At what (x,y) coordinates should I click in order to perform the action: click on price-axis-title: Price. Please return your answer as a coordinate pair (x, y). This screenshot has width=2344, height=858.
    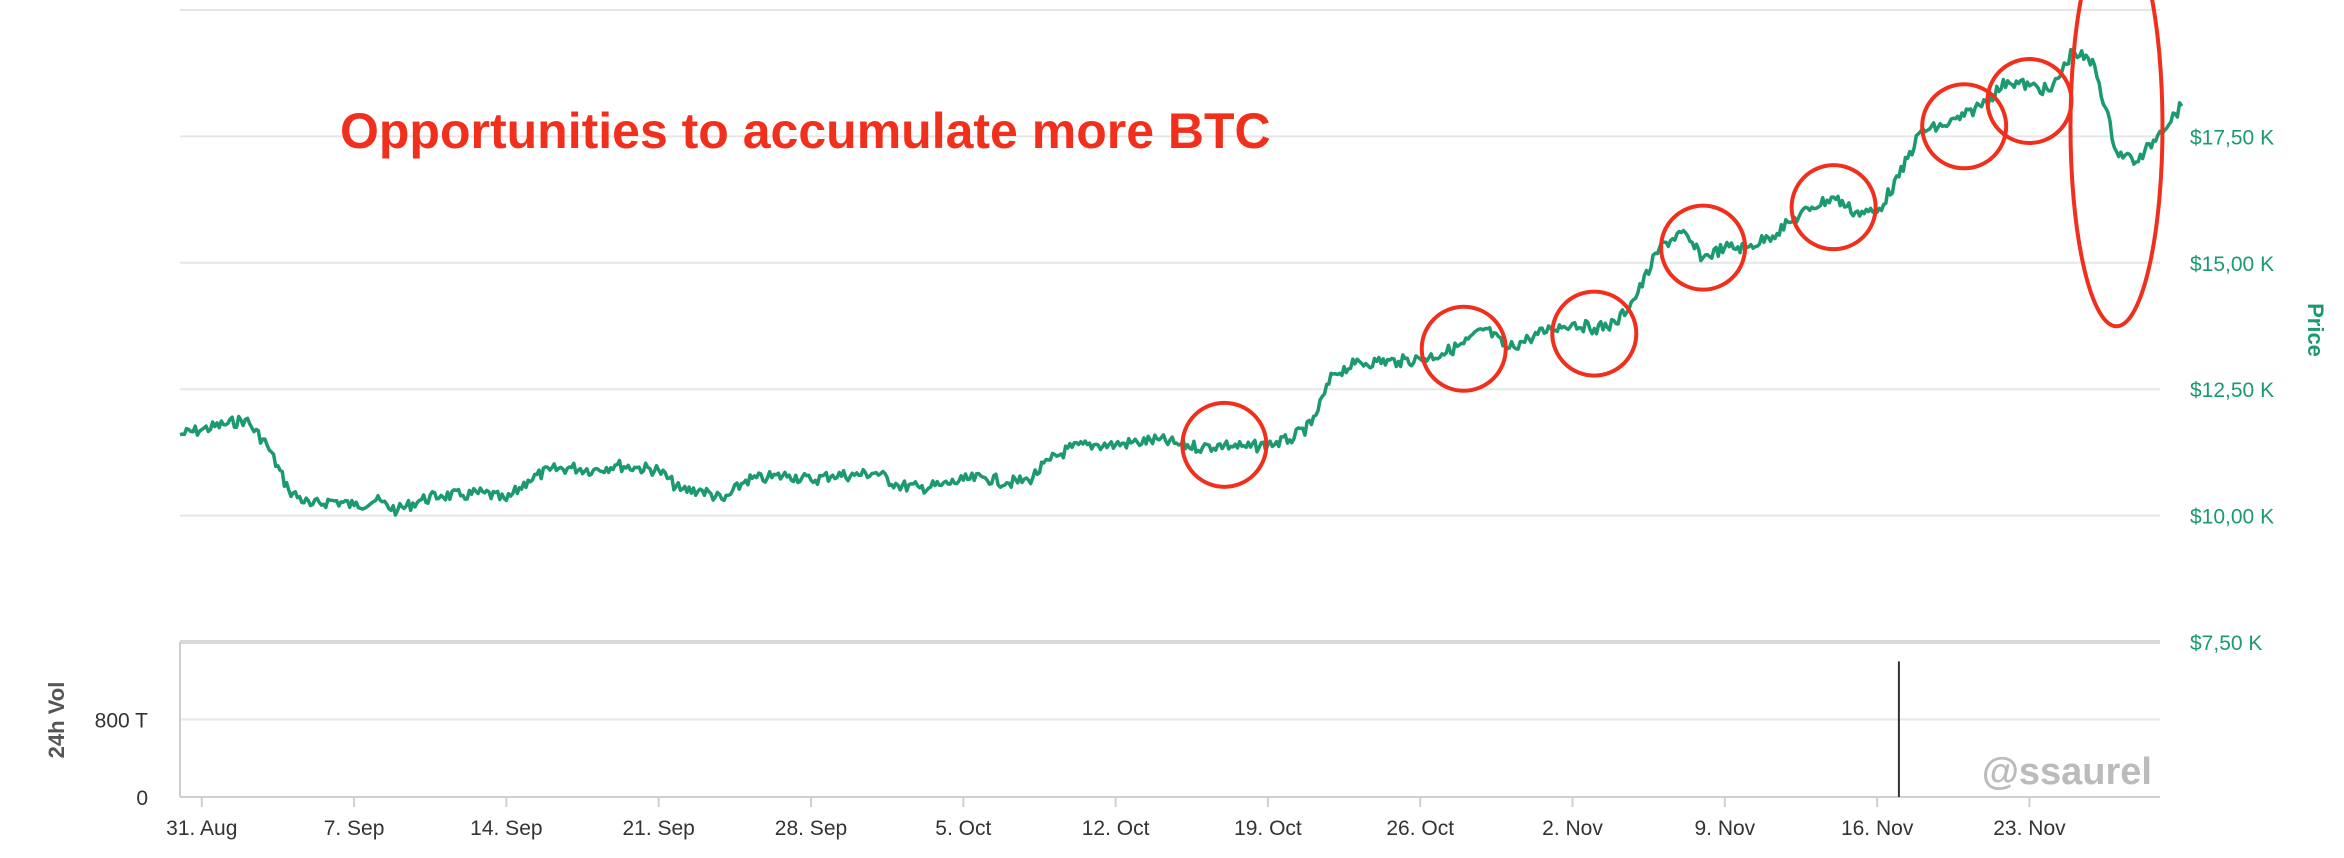
    Looking at the image, I should click on (2315, 330).